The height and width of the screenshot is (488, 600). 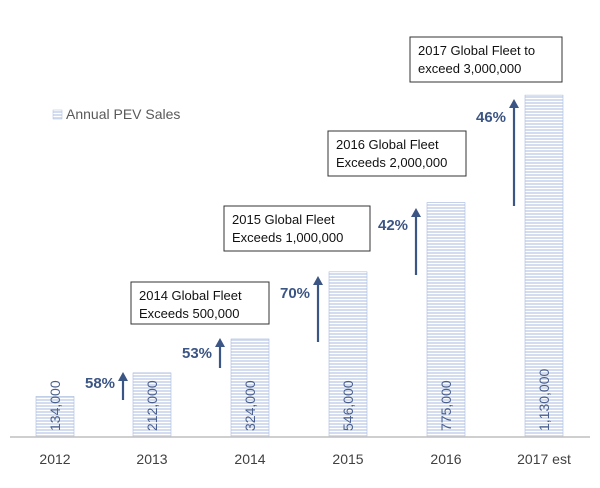 What do you see at coordinates (387, 144) in the screenshot?
I see `annotation-text: 2016 Global Fleet` at bounding box center [387, 144].